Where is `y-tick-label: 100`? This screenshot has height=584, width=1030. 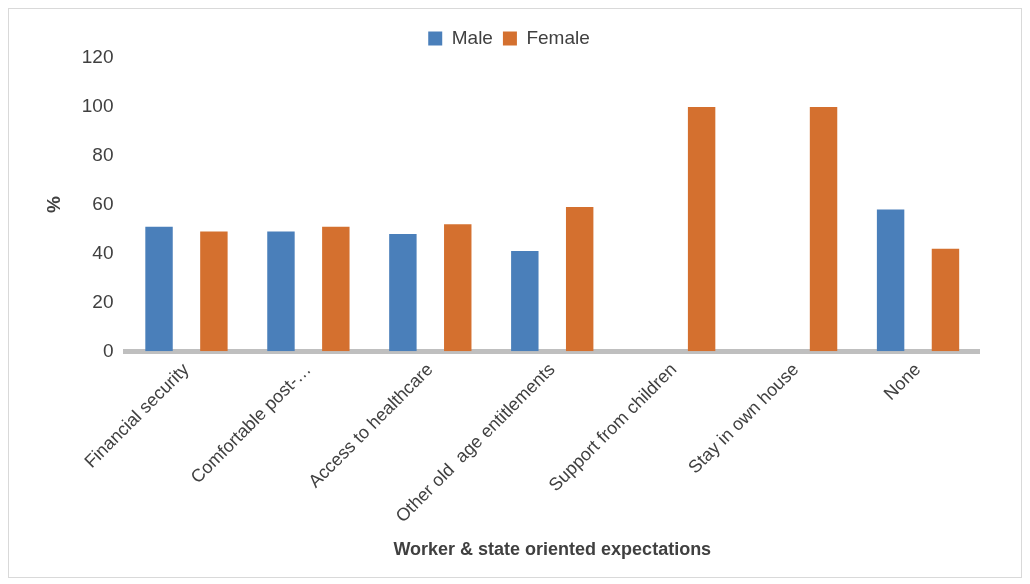 y-tick-label: 100 is located at coordinates (97, 106).